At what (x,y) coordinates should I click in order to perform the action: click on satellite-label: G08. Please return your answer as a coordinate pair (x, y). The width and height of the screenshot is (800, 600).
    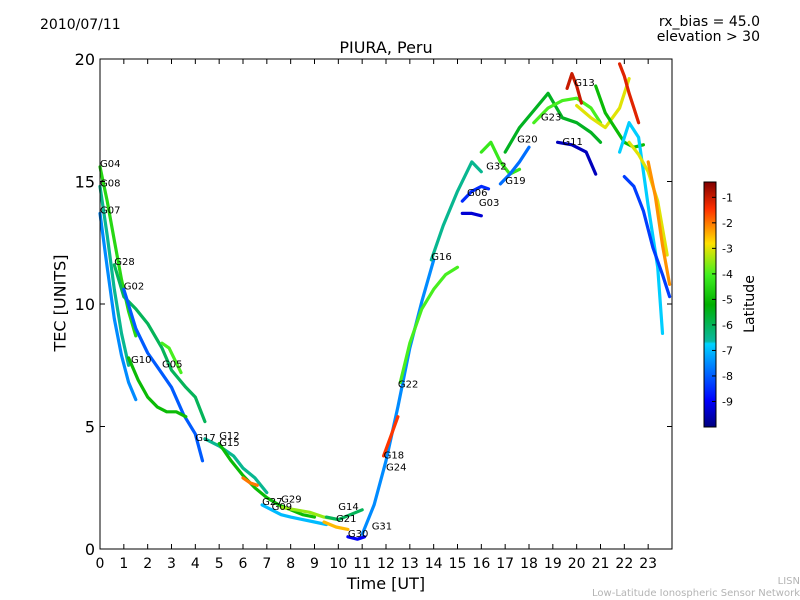
    Looking at the image, I should click on (110, 183).